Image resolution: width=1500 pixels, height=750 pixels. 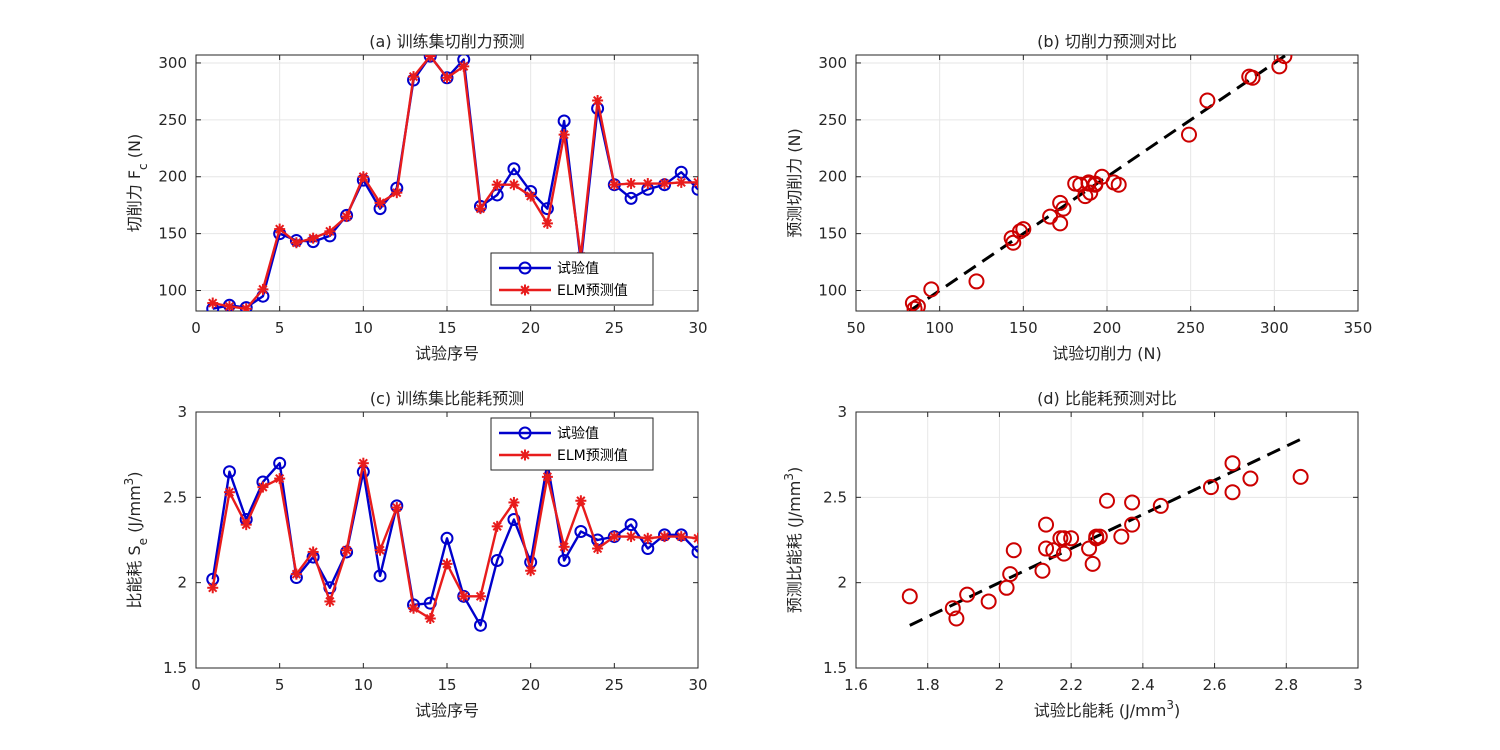 What do you see at coordinates (280, 685) in the screenshot?
I see `x-tick-label: 5` at bounding box center [280, 685].